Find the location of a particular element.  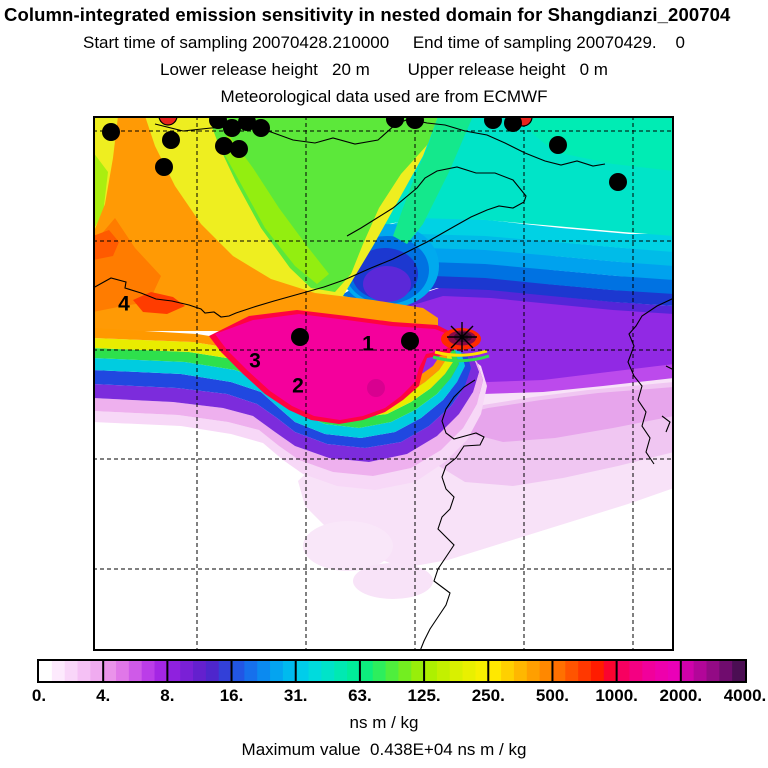

contour-violet is located at coordinates (508, 312).